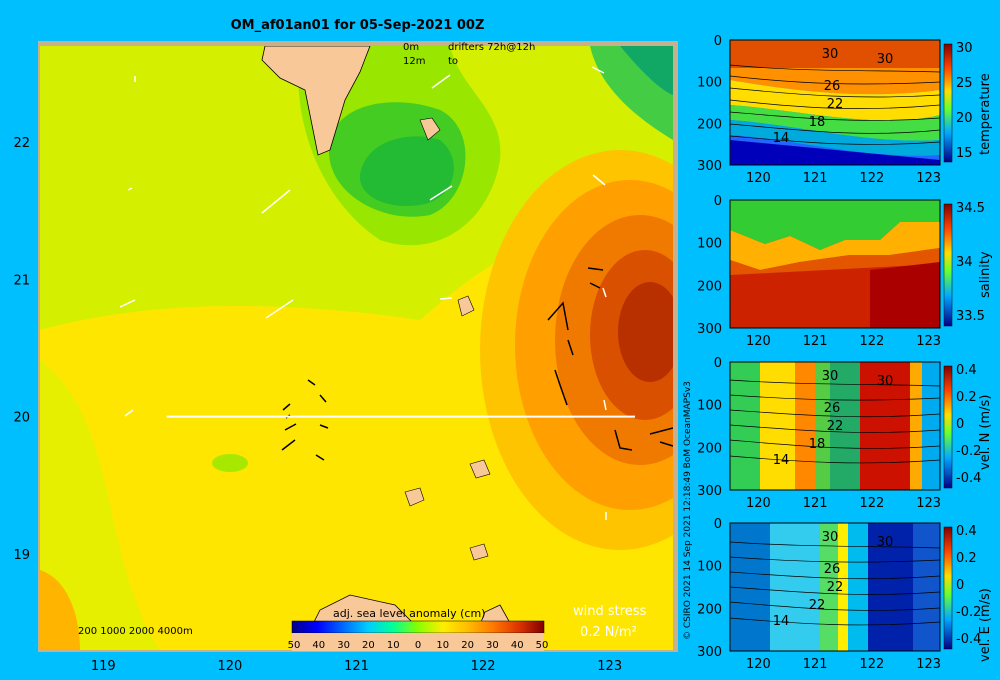 Image resolution: width=1000 pixels, height=680 pixels. I want to click on panel-colorbar-tick: 33.5, so click(970, 316).